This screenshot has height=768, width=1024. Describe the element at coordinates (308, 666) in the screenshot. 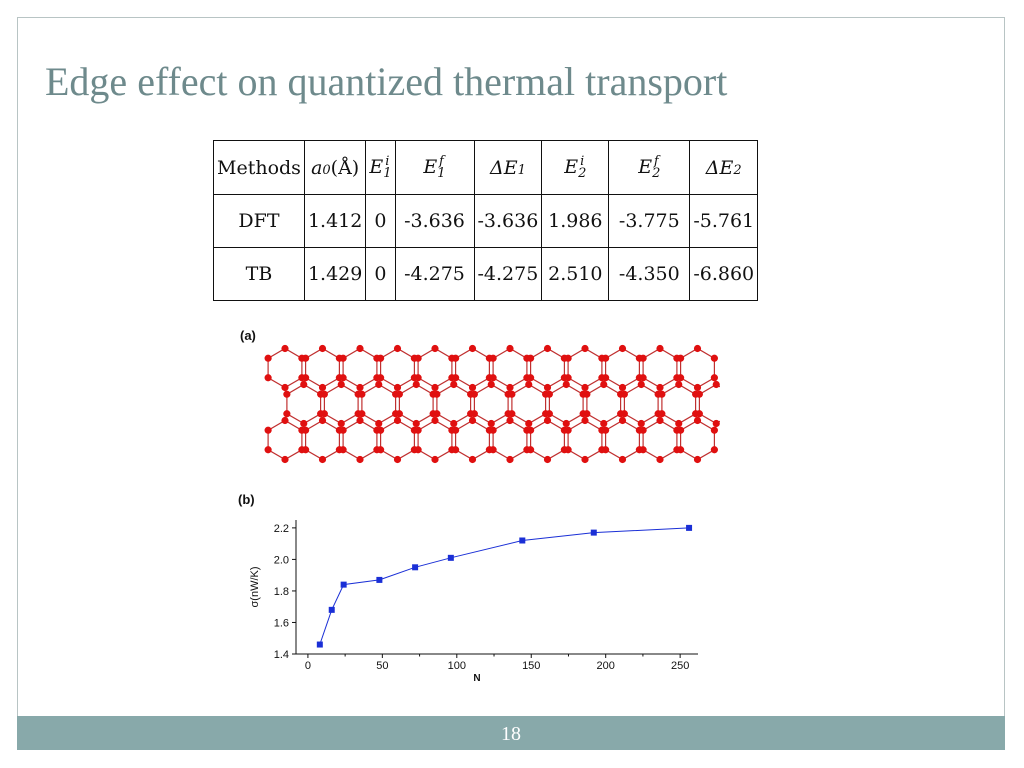

I see `x-tick-label: 0` at that location.